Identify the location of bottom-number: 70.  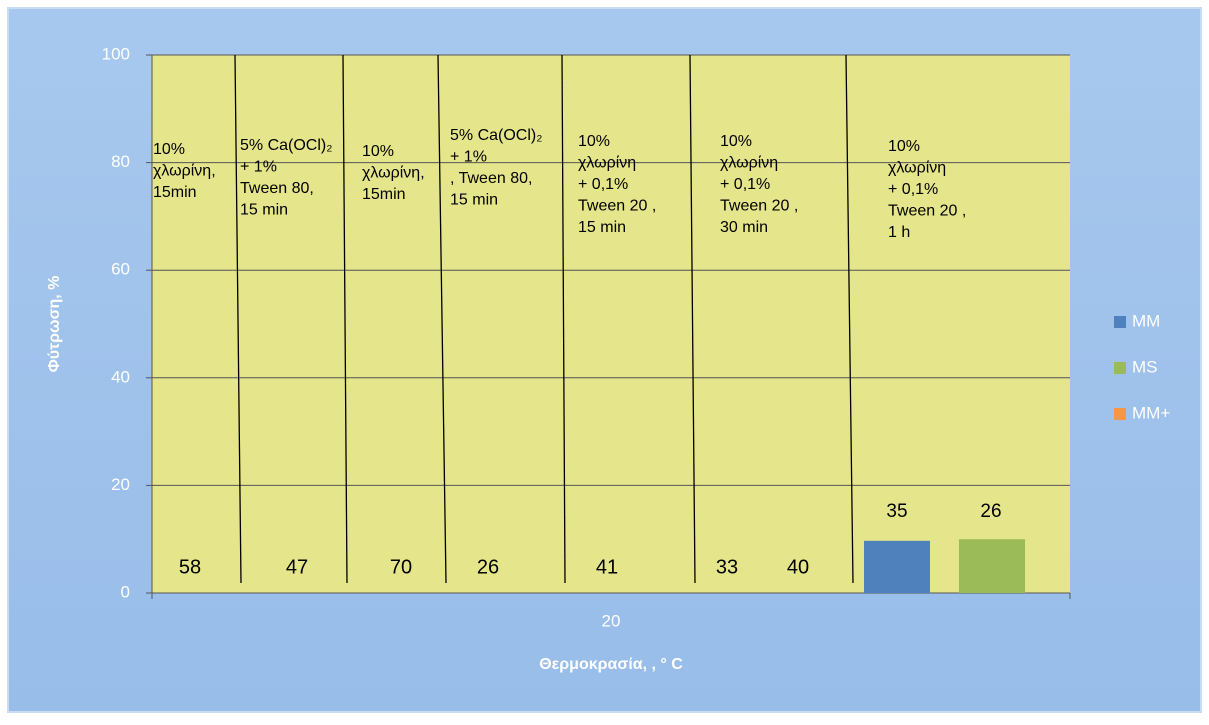
(401, 567).